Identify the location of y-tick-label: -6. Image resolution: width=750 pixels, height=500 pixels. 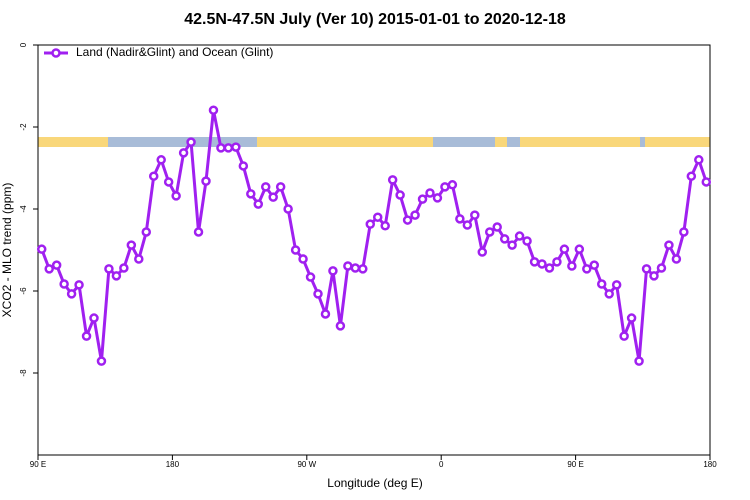
(23, 291).